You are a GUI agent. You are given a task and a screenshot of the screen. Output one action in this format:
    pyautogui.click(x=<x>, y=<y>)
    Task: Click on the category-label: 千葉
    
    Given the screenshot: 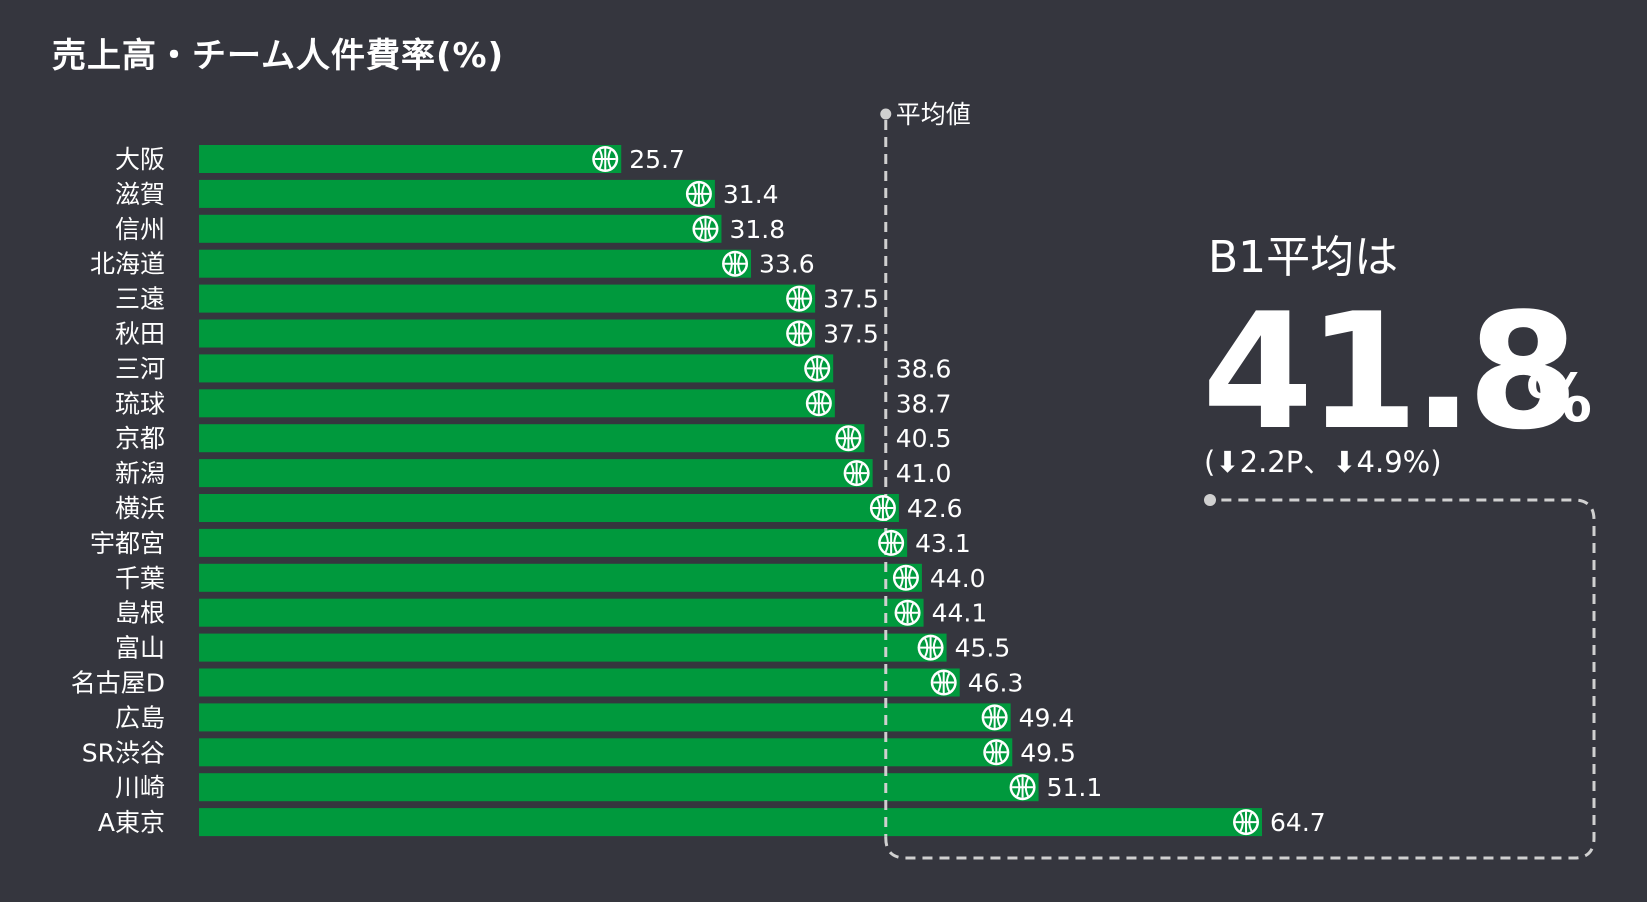 What is the action you would take?
    pyautogui.click(x=140, y=578)
    